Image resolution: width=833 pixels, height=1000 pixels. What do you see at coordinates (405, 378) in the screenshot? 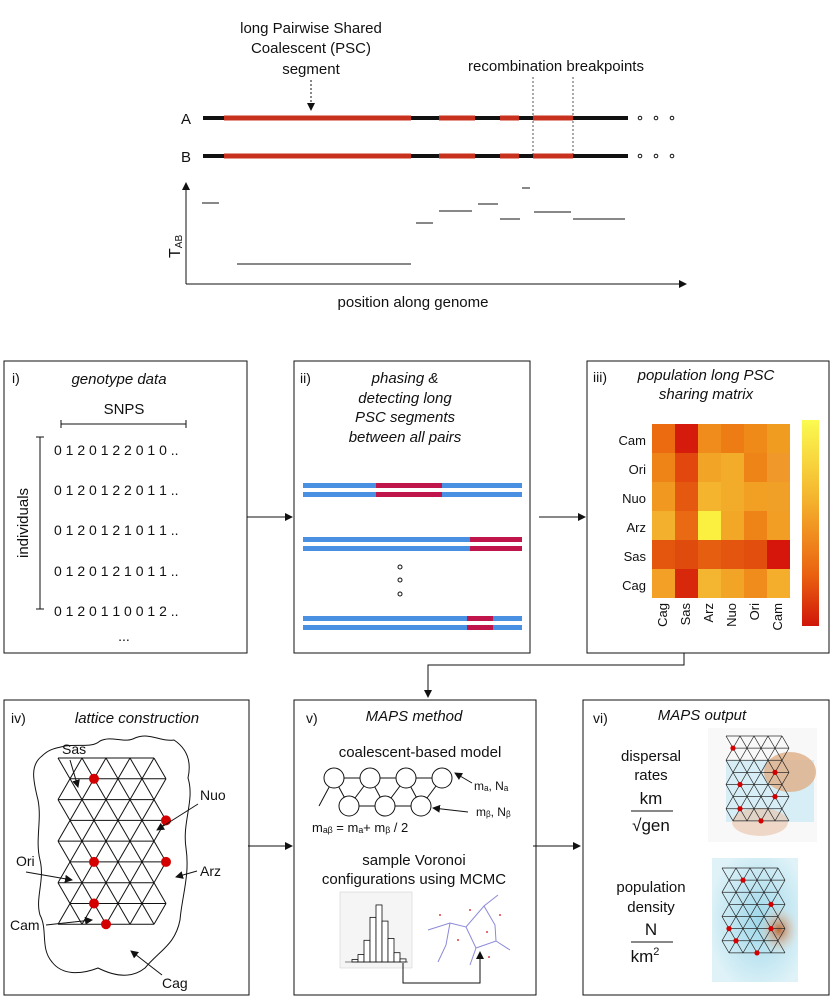
I see `panel-ii-title-1: phasing &` at bounding box center [405, 378].